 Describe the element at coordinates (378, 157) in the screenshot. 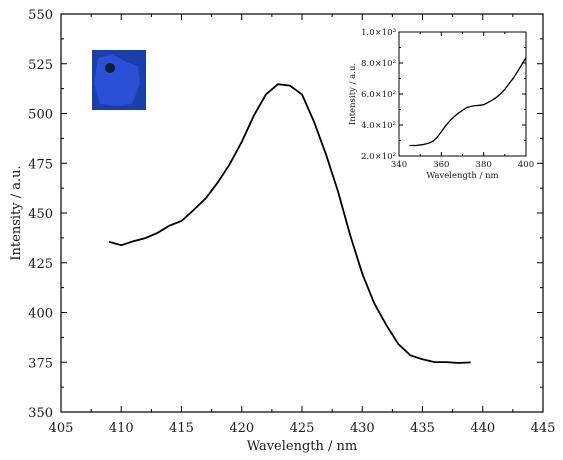

I see `inset-y-tick-label: 2.0×10²` at that location.